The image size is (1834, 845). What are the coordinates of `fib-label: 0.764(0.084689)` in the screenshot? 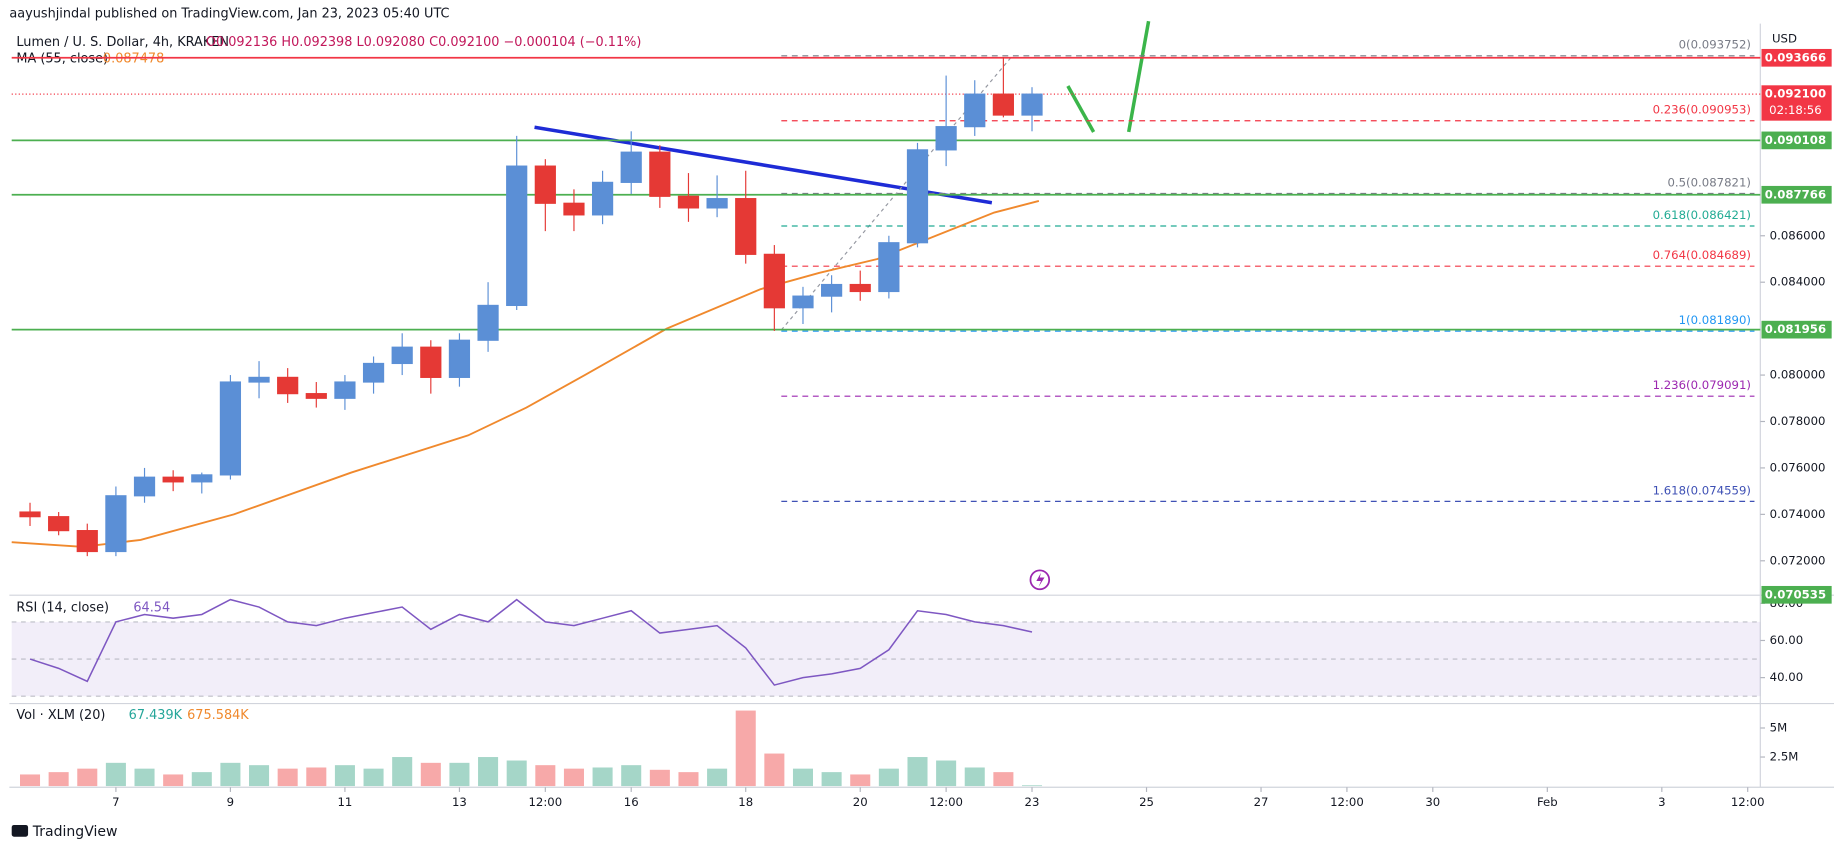 It's located at (1702, 255).